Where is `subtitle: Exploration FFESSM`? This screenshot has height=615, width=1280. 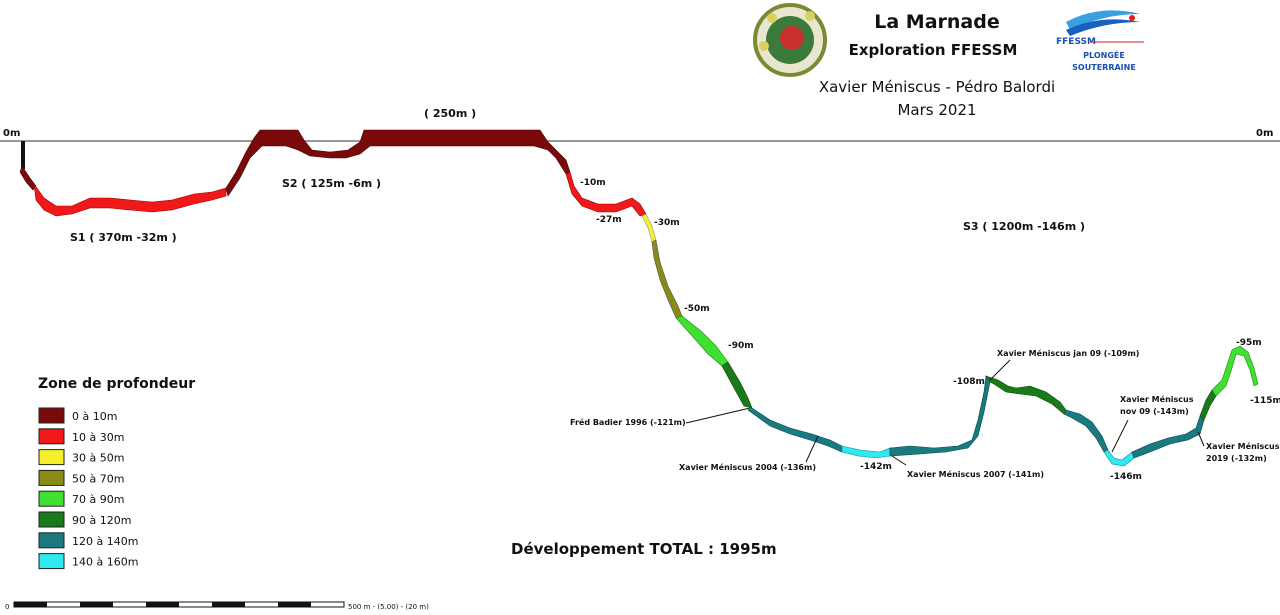
subtitle: Exploration FFESSM is located at coordinates (933, 50).